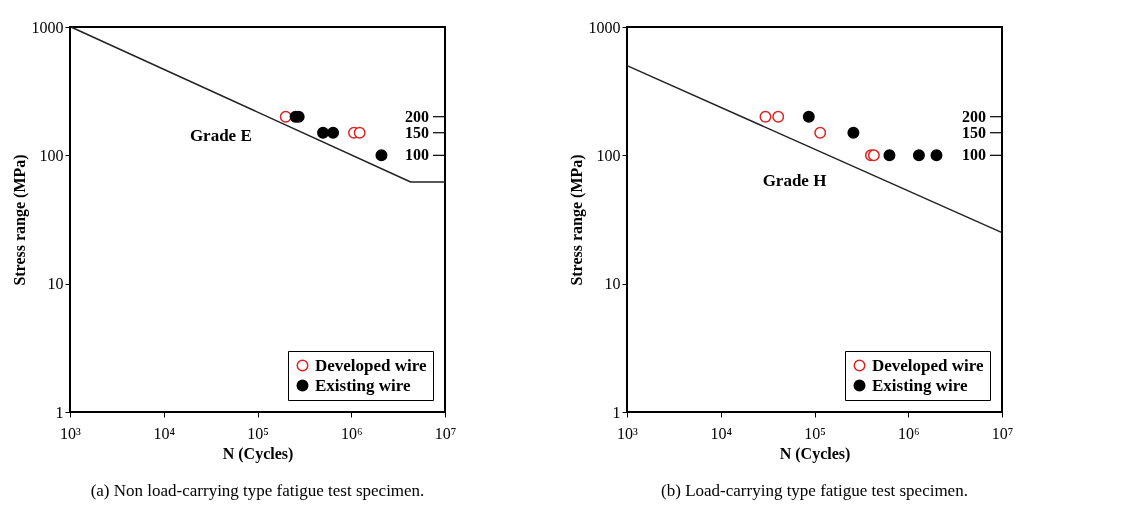 This screenshot has height=527, width=1128. Describe the element at coordinates (220, 136) in the screenshot. I see `annotation: Grade E` at that location.